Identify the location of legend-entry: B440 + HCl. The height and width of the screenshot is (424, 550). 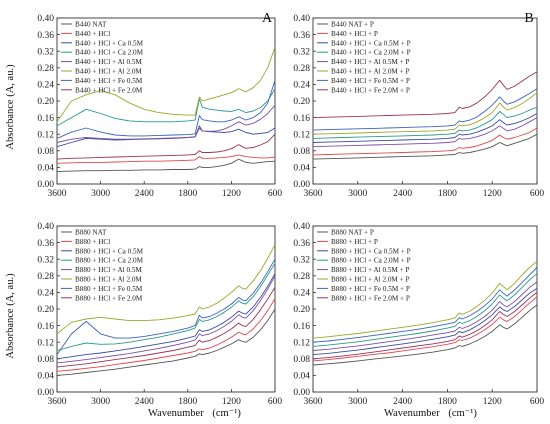
(92, 34).